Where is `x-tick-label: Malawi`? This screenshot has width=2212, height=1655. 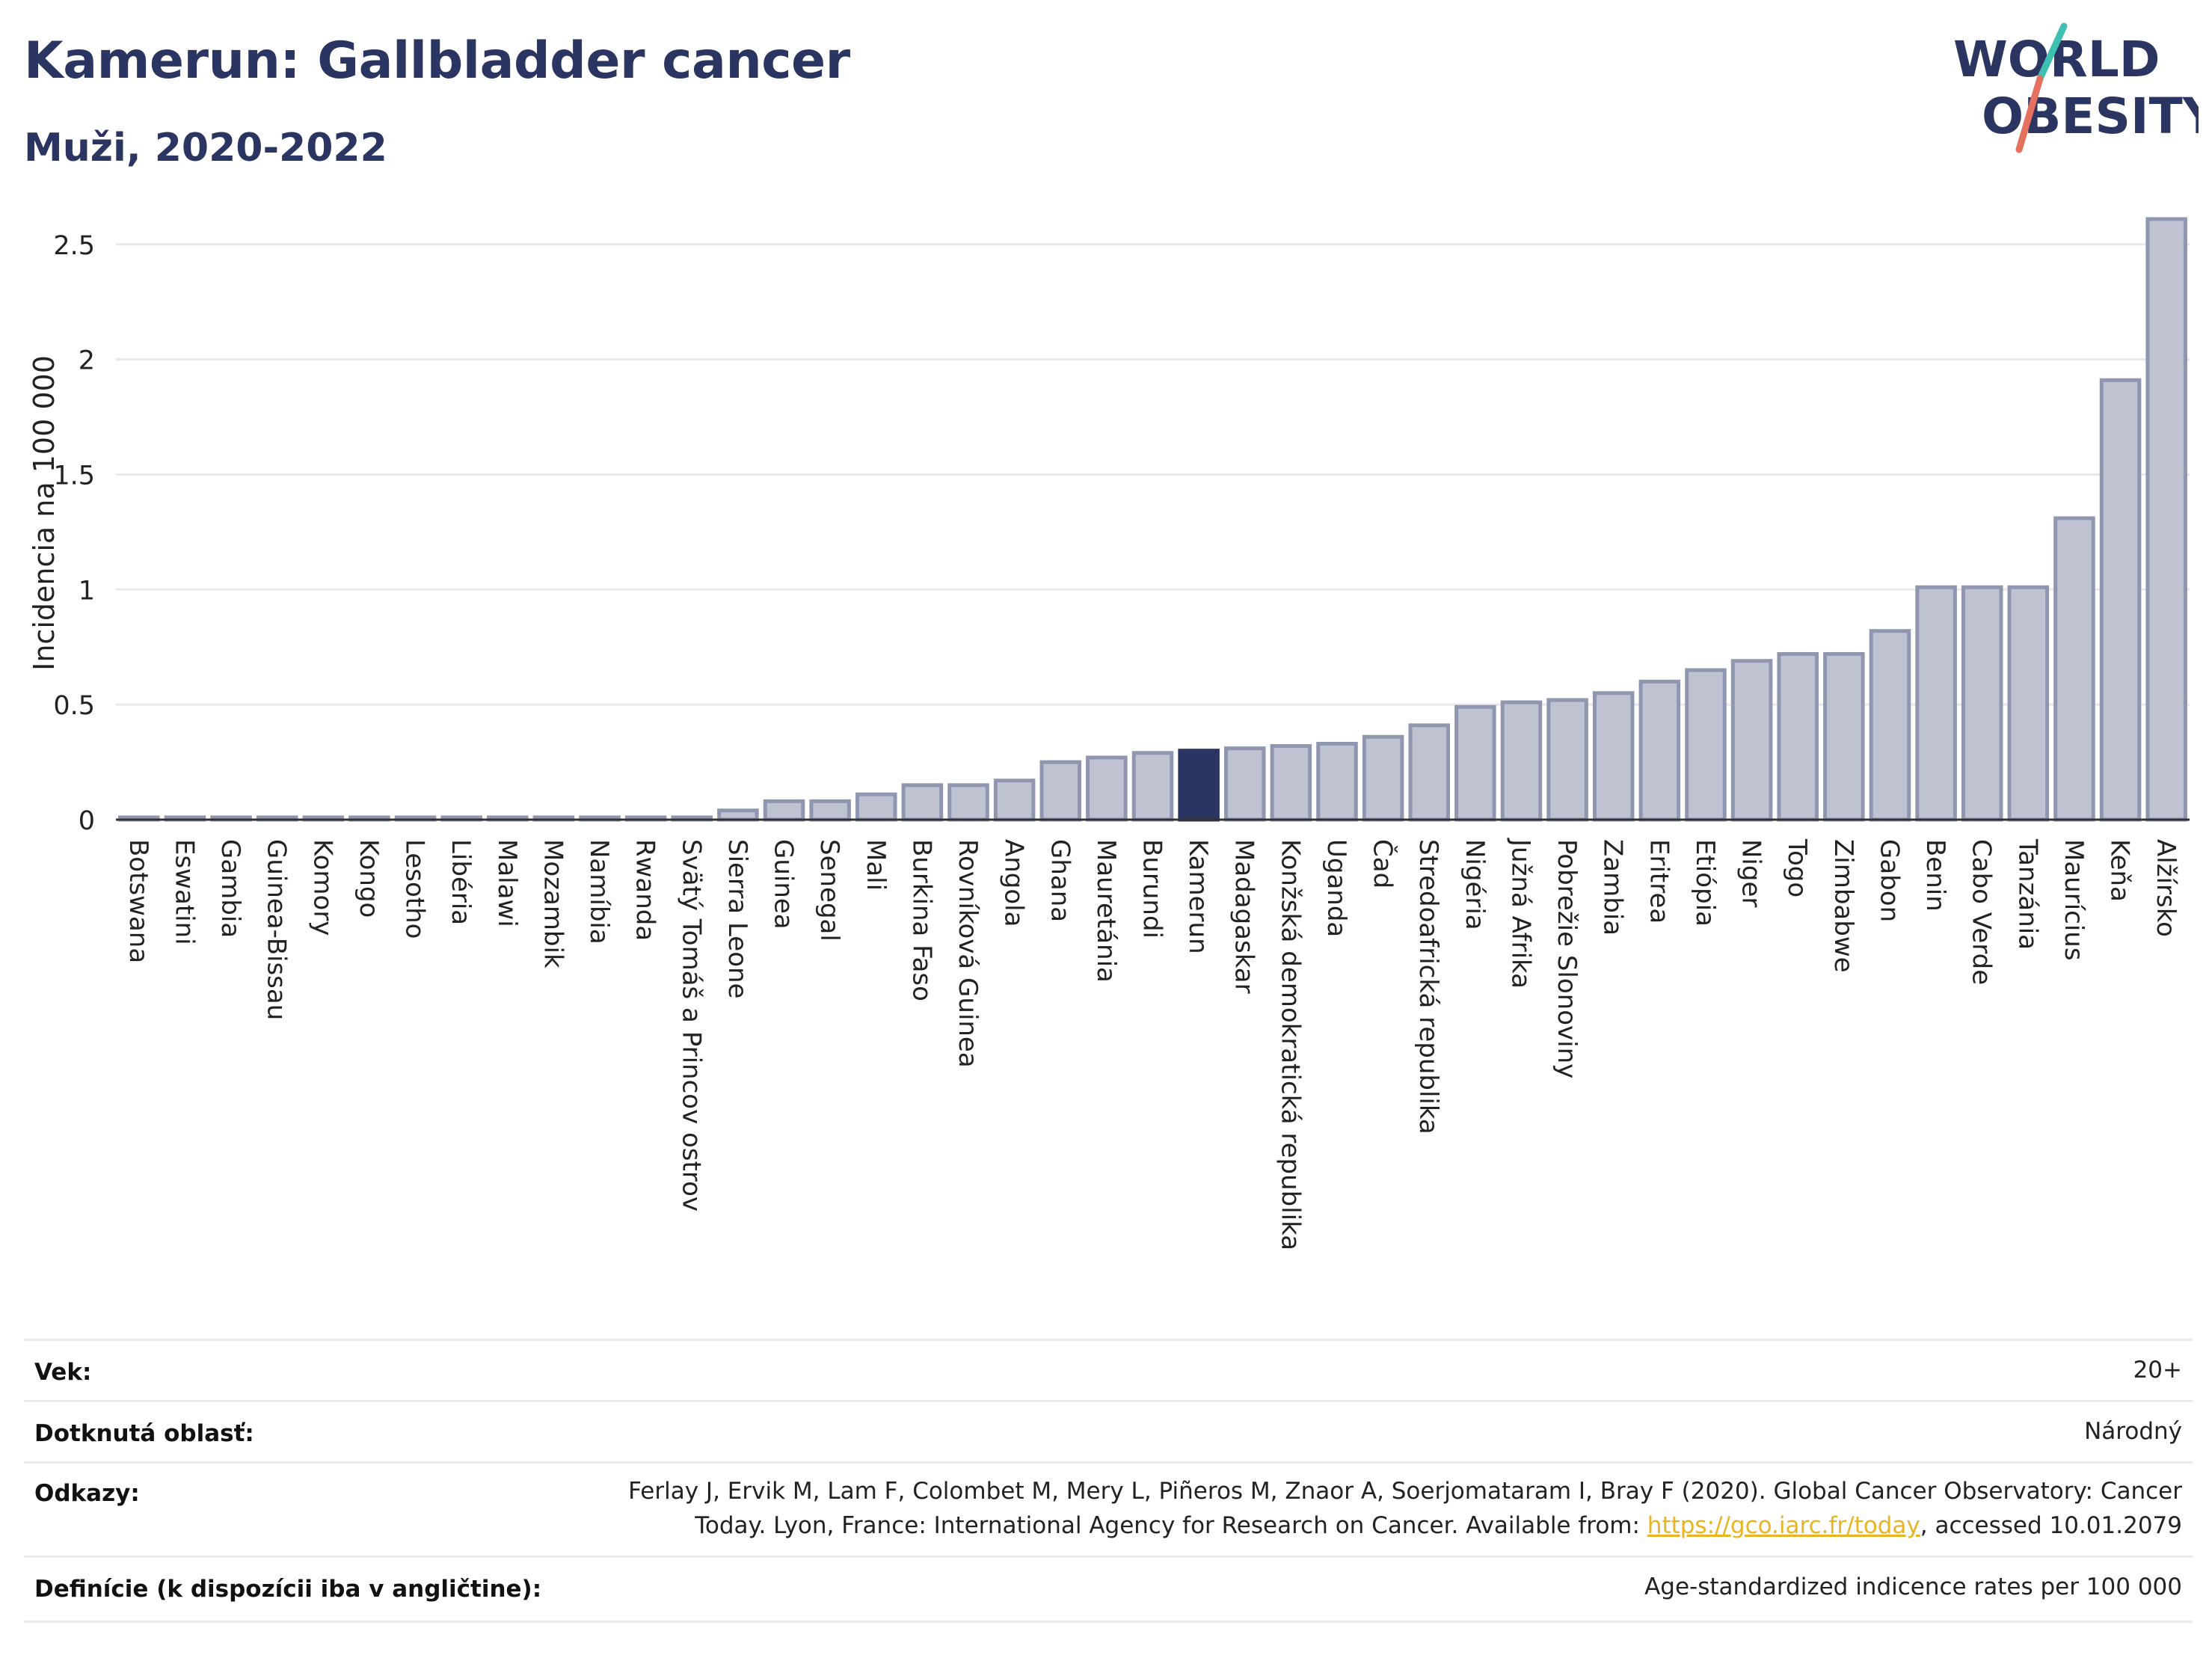
x-tick-label: Malawi is located at coordinates (507, 883).